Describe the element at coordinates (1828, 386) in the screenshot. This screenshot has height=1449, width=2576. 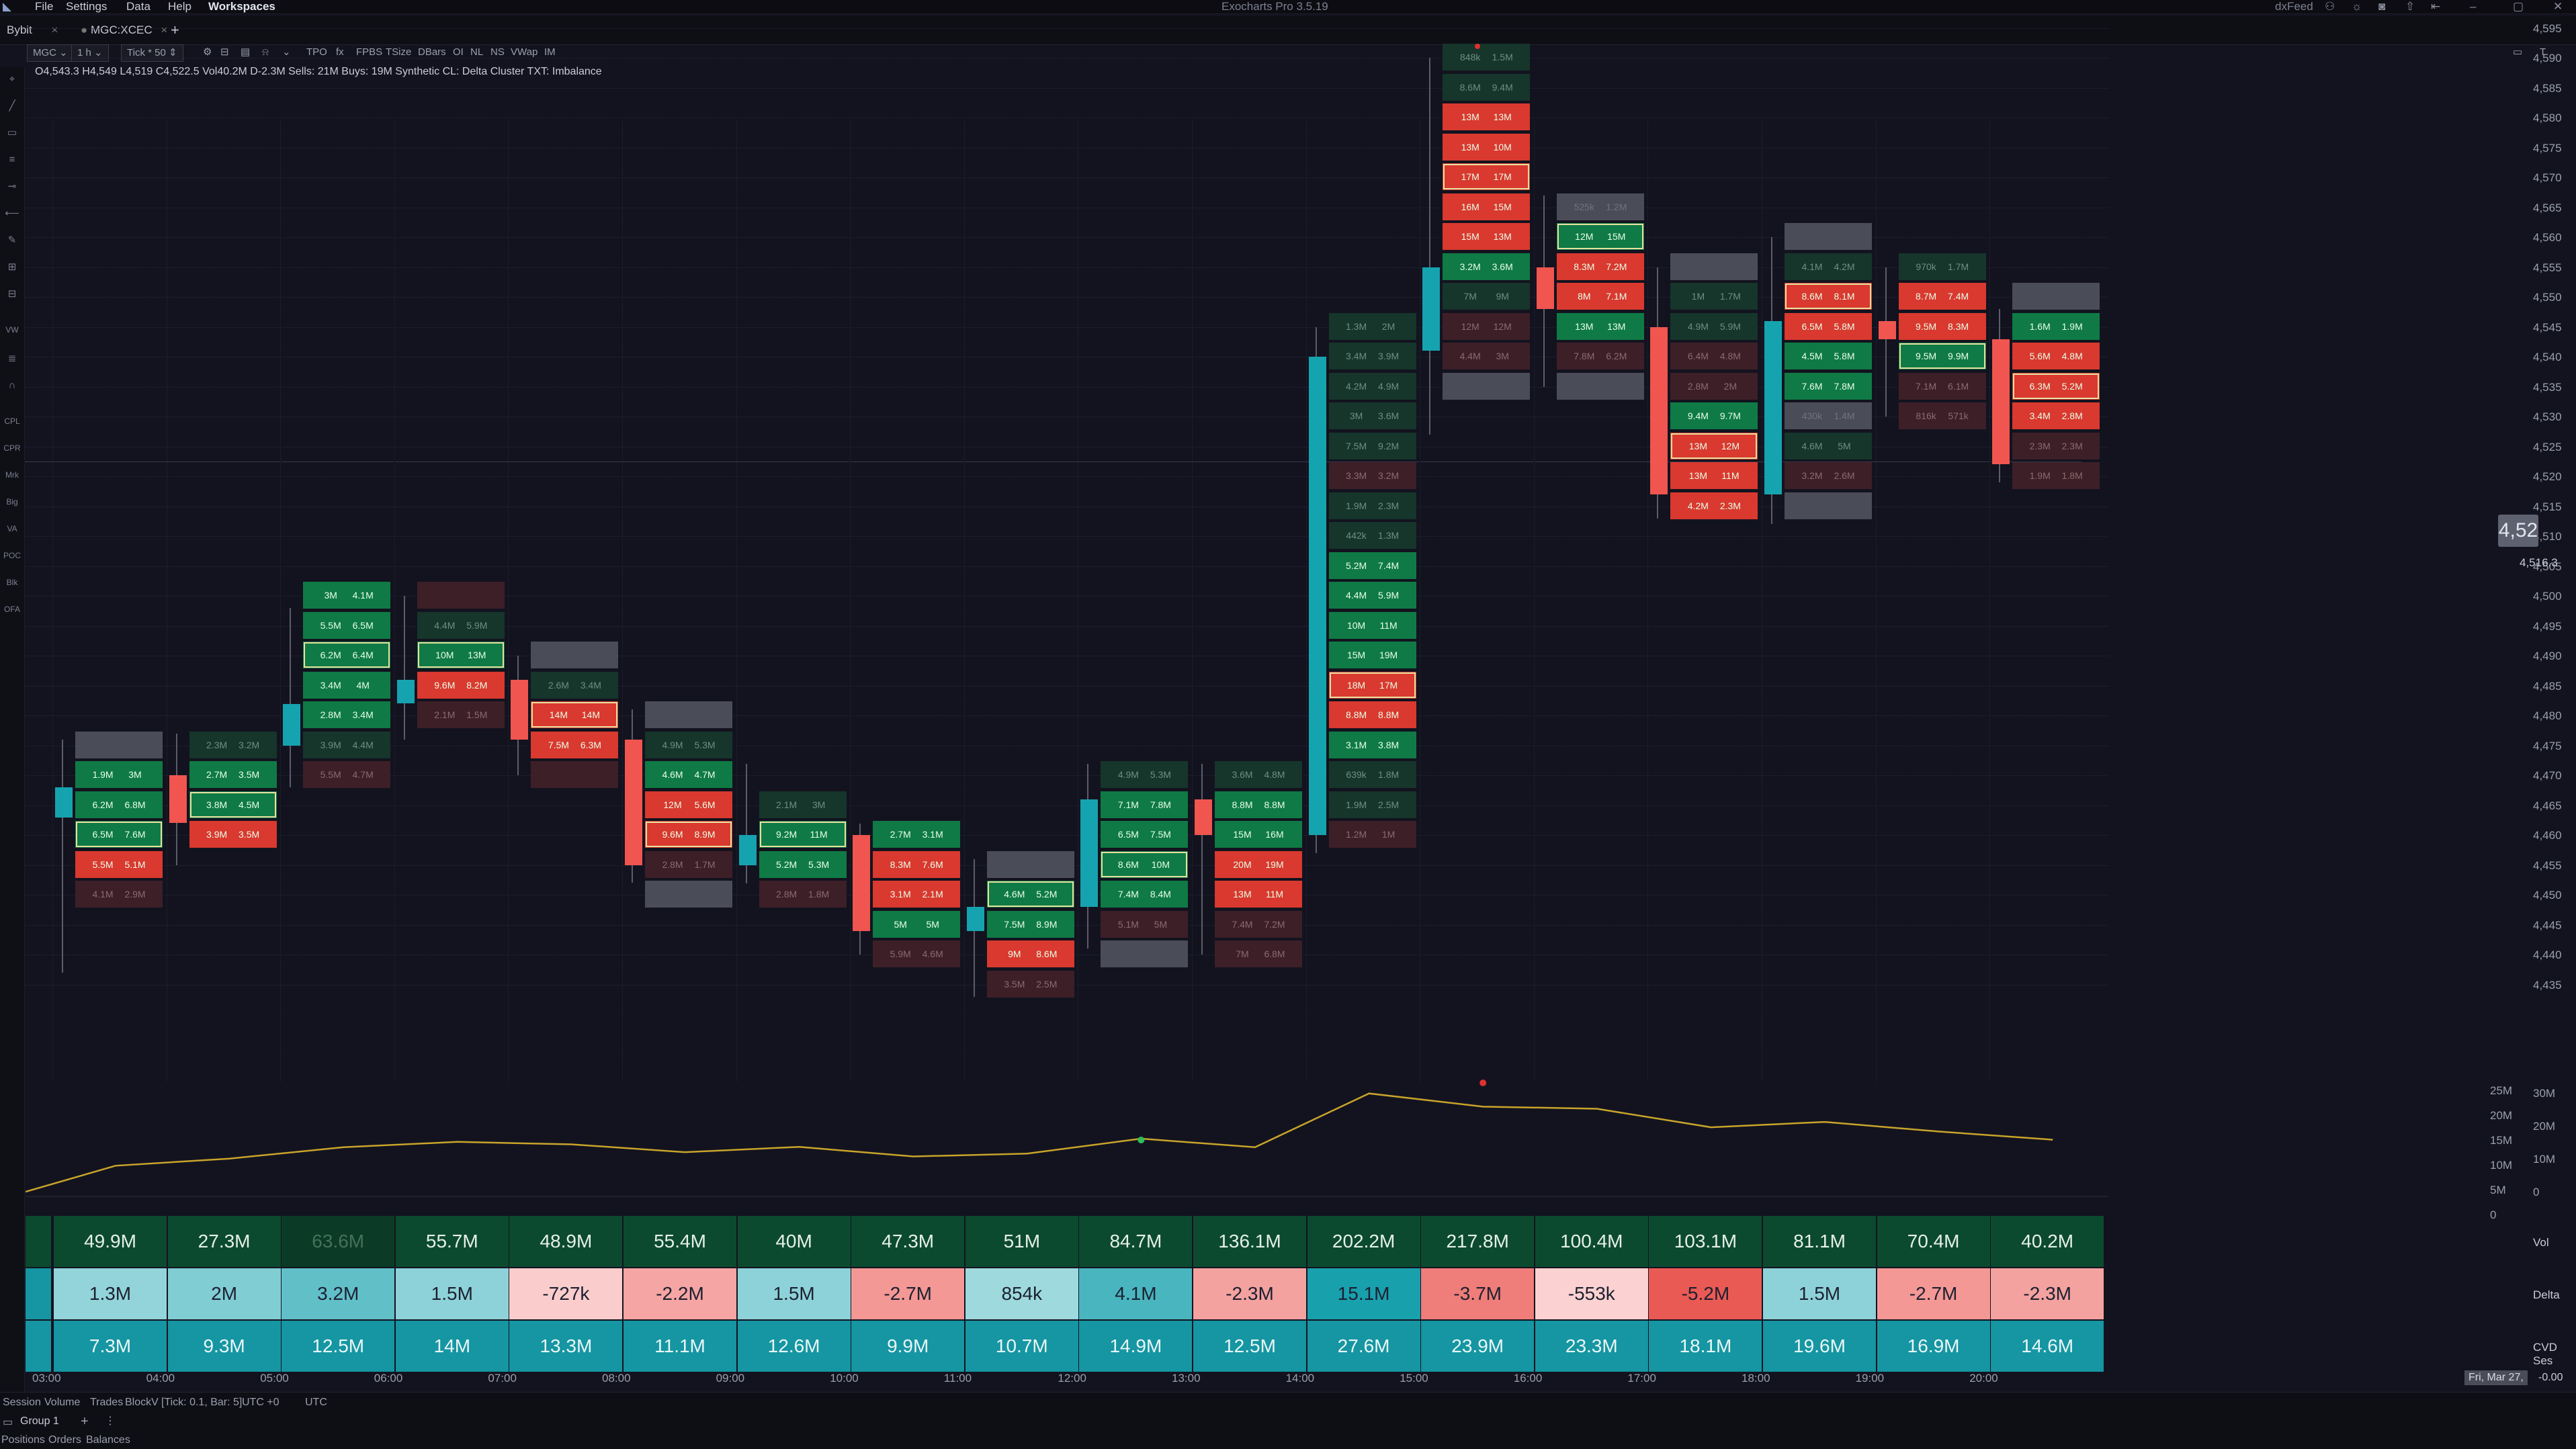
I see `footprint-cell: 7.6M 7.8M` at that location.